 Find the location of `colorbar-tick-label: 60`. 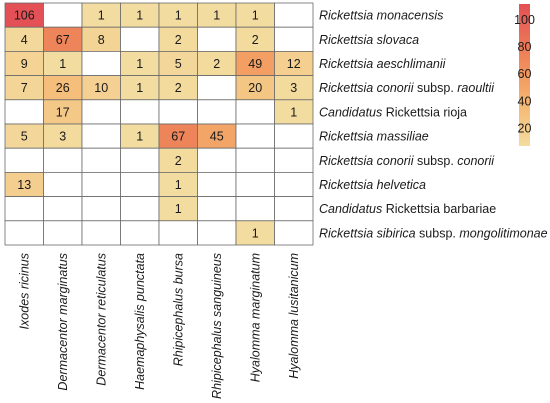

colorbar-tick-label: 60 is located at coordinates (525, 74).